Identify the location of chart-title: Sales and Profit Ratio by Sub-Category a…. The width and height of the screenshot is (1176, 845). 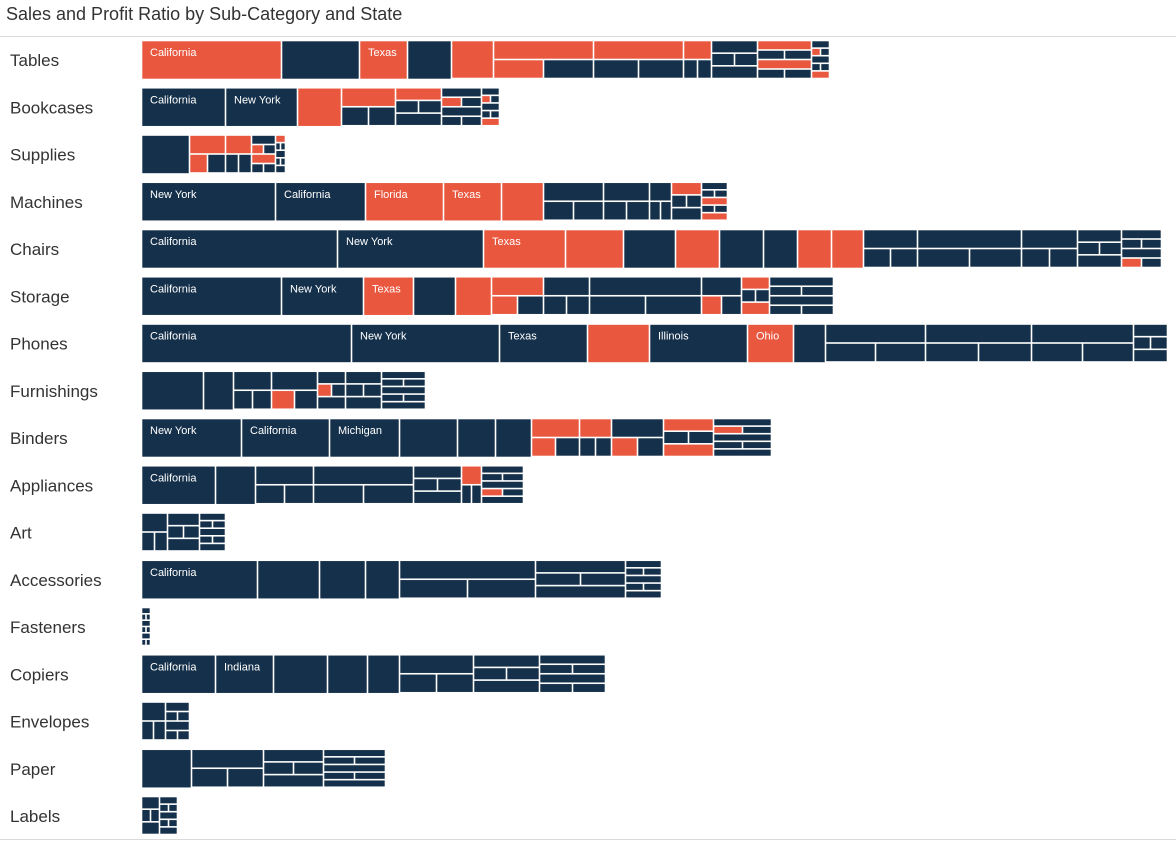
(204, 14).